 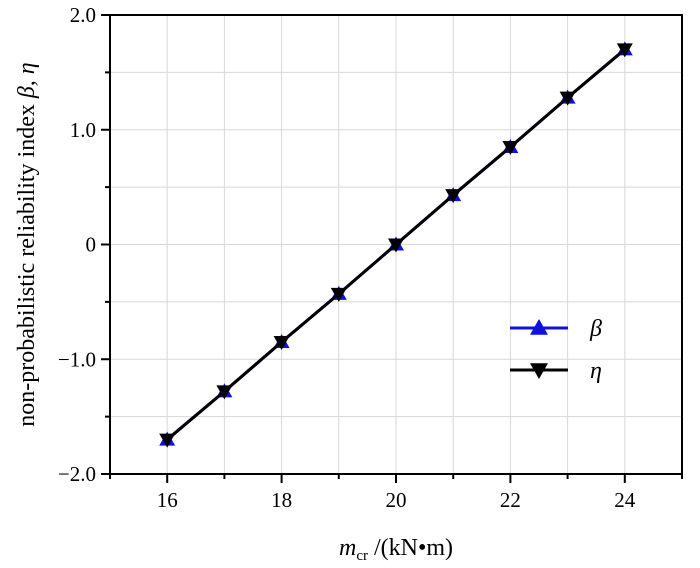 I want to click on legend-label: β, so click(x=595, y=329).